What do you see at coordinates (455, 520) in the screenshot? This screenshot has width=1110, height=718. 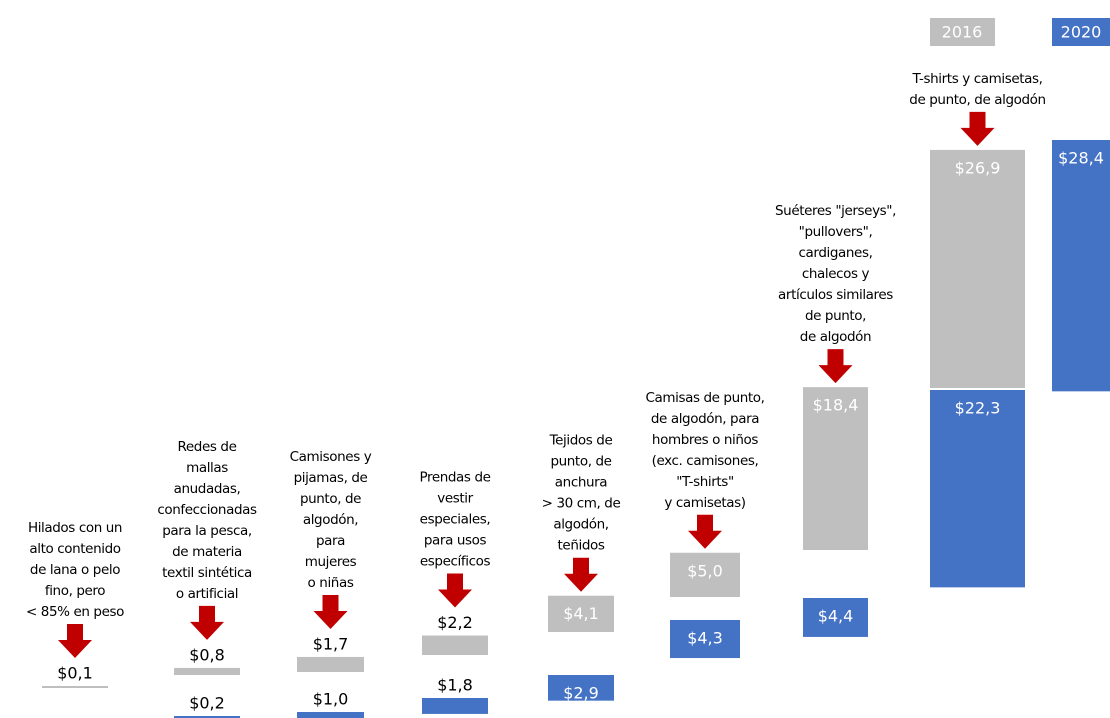 I see `category-label: especiales,` at bounding box center [455, 520].